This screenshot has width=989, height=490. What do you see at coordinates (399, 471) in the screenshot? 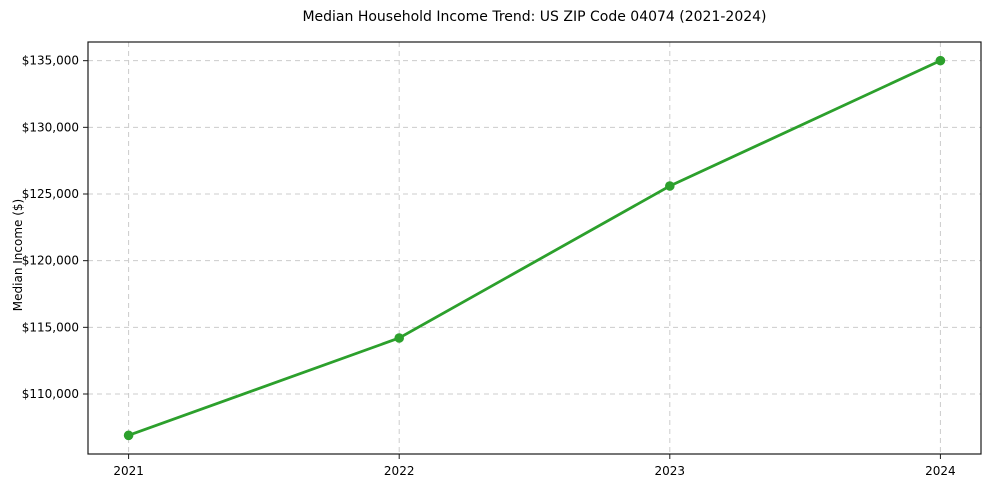
I see `x-tick-label: 2022` at bounding box center [399, 471].